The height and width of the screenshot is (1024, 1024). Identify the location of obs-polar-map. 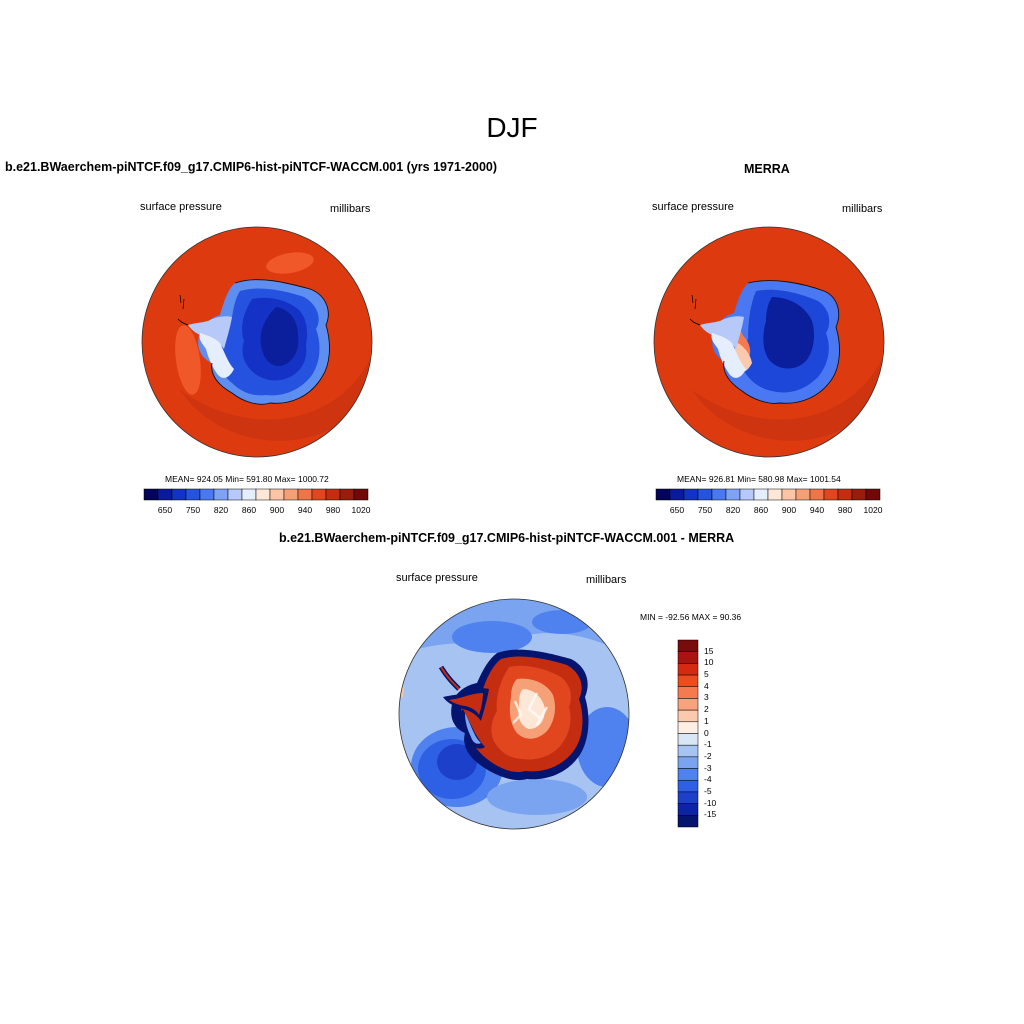
(769, 342).